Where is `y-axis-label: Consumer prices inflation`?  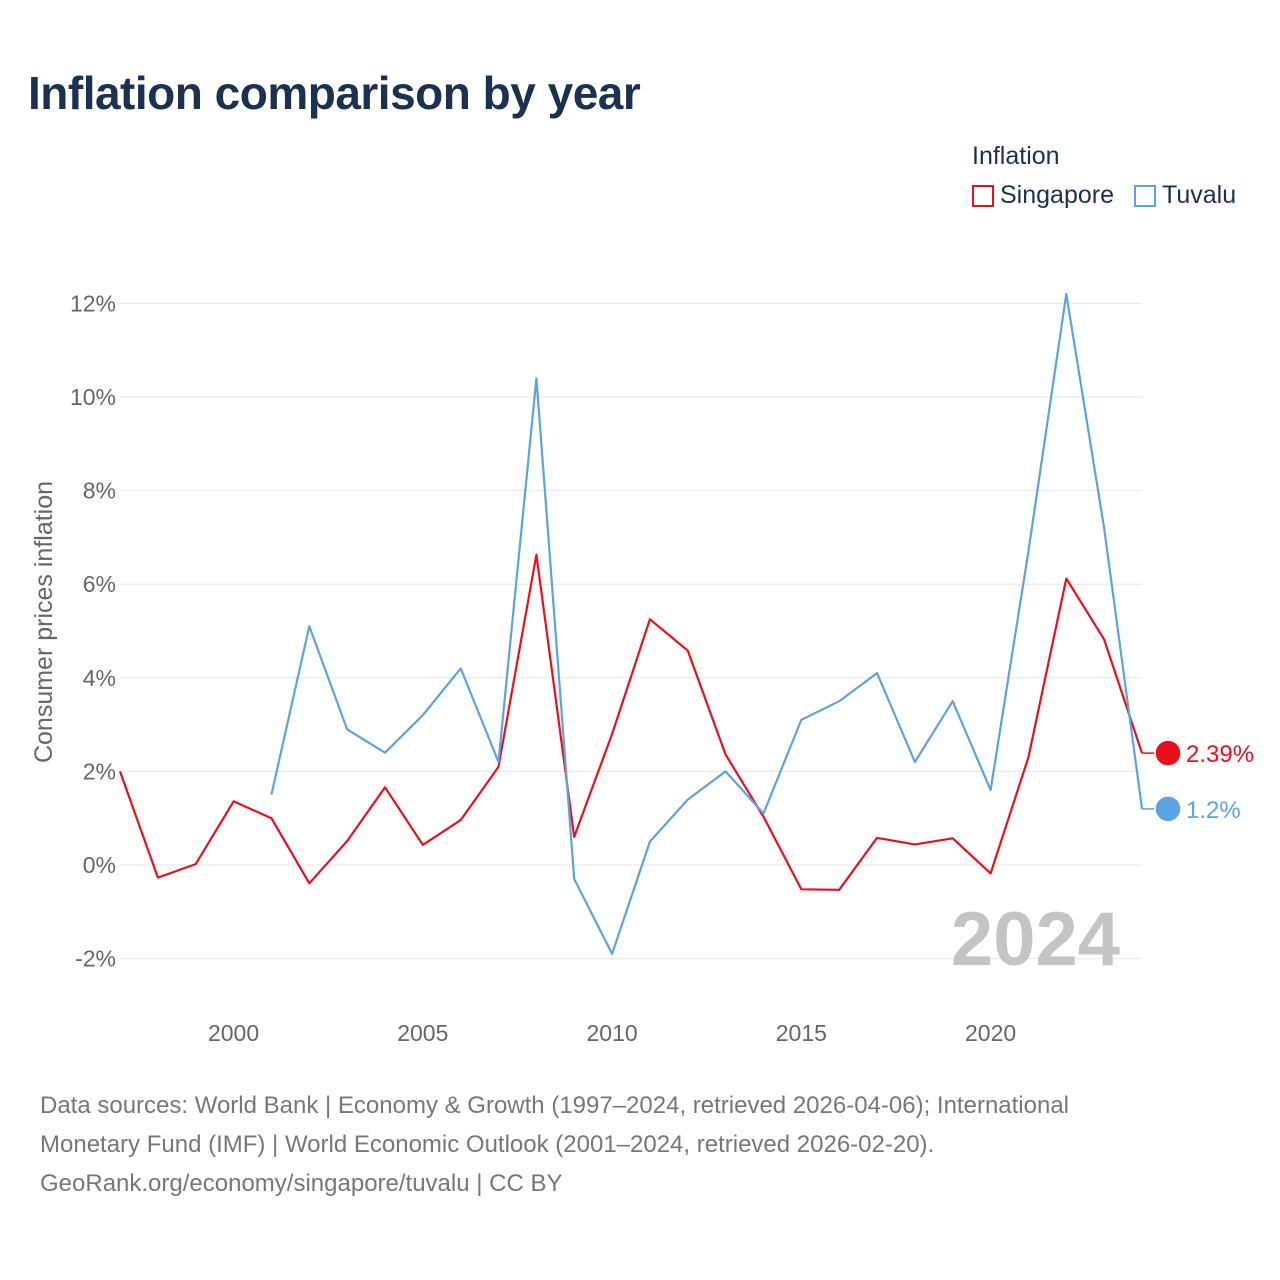
y-axis-label: Consumer prices inflation is located at coordinates (44, 622).